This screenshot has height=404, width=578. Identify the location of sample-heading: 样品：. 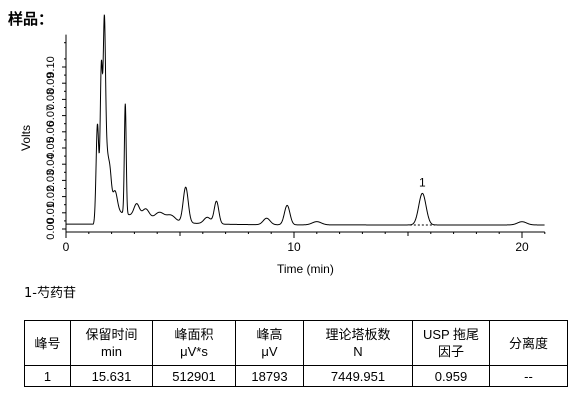
(31, 19).